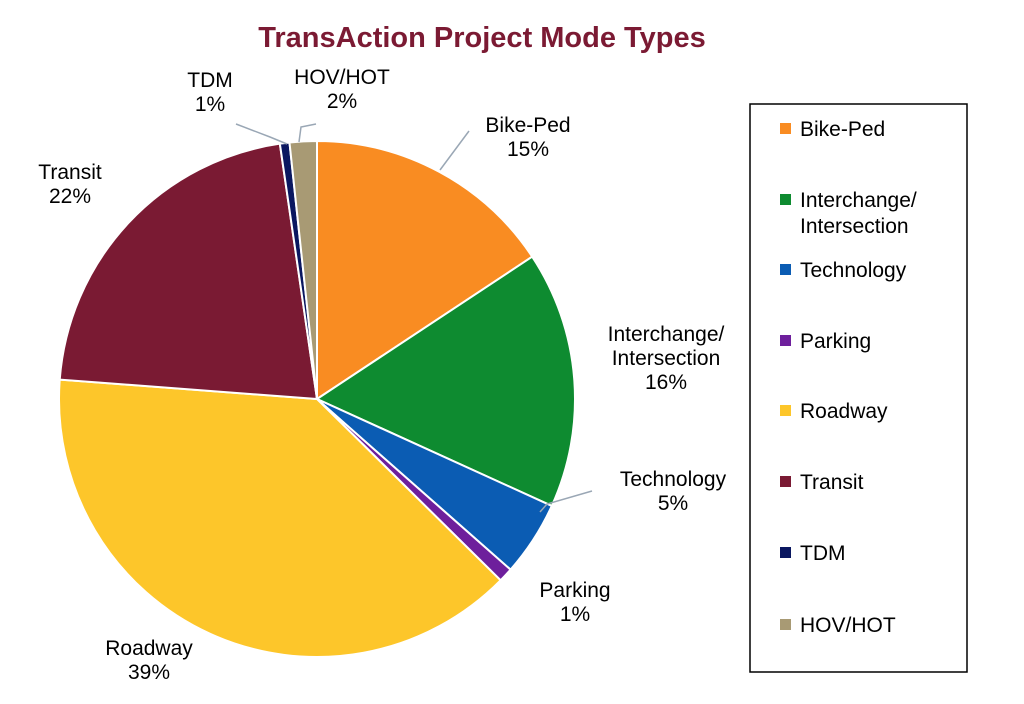 The image size is (1024, 704). Describe the element at coordinates (785, 340) in the screenshot. I see `legend-swatch-parking` at that location.